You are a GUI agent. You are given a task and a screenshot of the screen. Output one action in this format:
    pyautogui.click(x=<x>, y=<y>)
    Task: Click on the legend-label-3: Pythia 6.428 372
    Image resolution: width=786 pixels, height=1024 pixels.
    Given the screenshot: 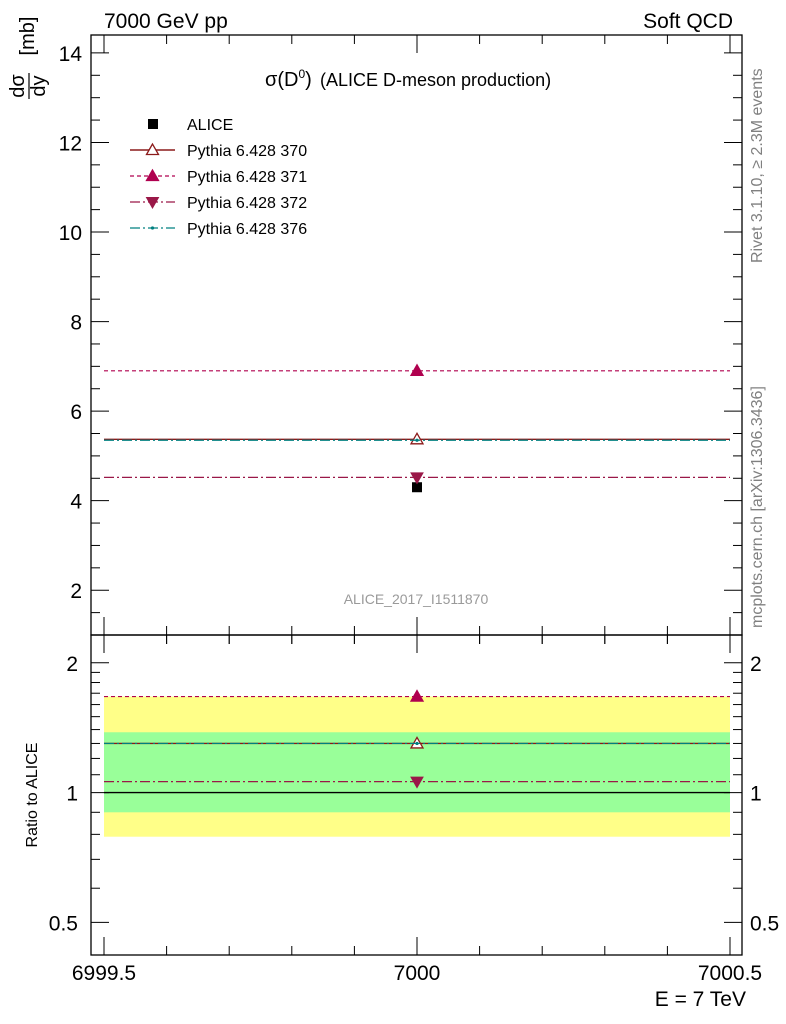 What is the action you would take?
    pyautogui.click(x=247, y=203)
    